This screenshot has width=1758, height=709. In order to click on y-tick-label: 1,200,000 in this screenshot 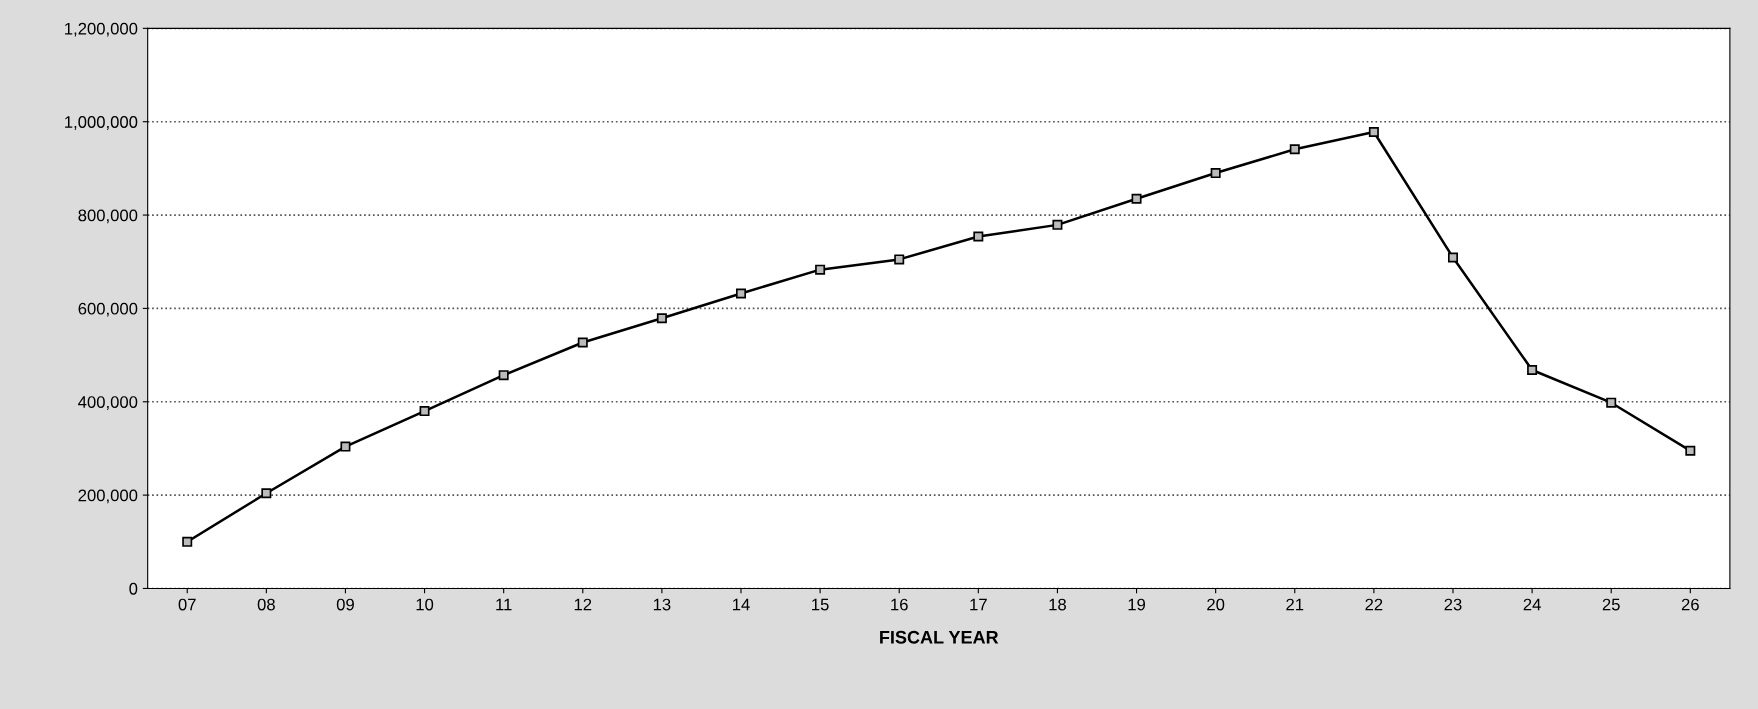, I will do `click(101, 29)`.